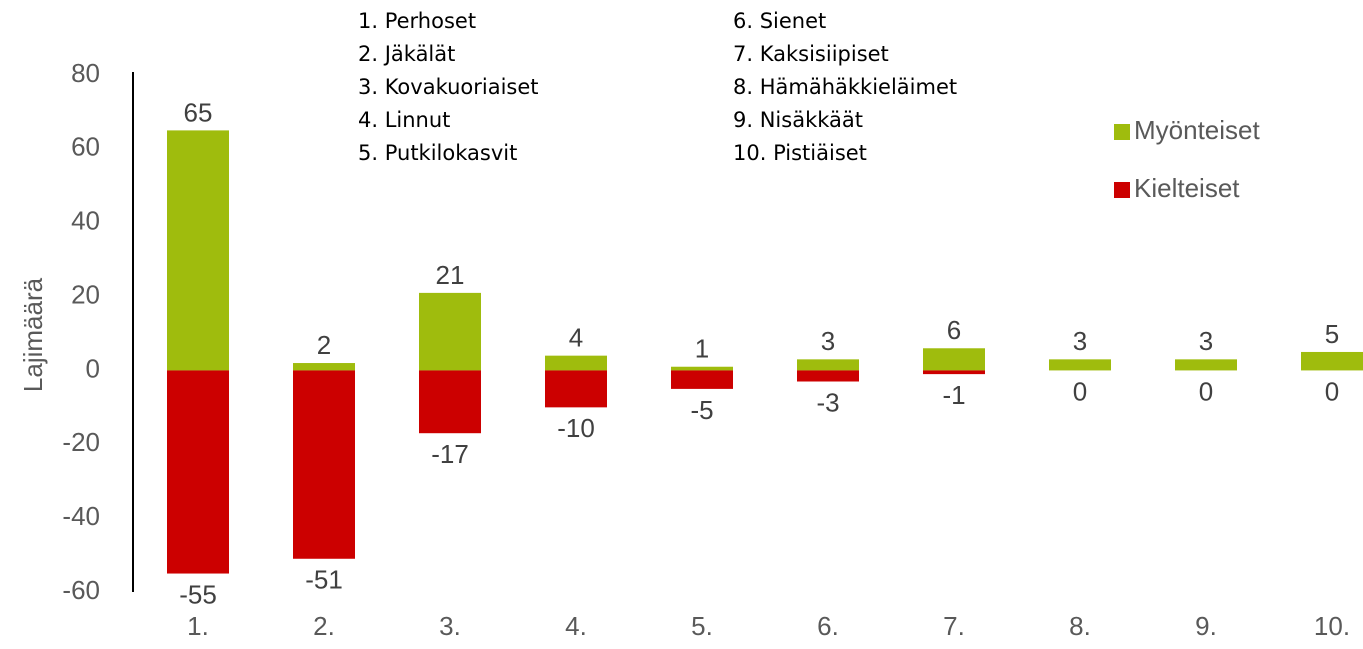  What do you see at coordinates (85, 147) in the screenshot?
I see `y-tick-label: 60` at bounding box center [85, 147].